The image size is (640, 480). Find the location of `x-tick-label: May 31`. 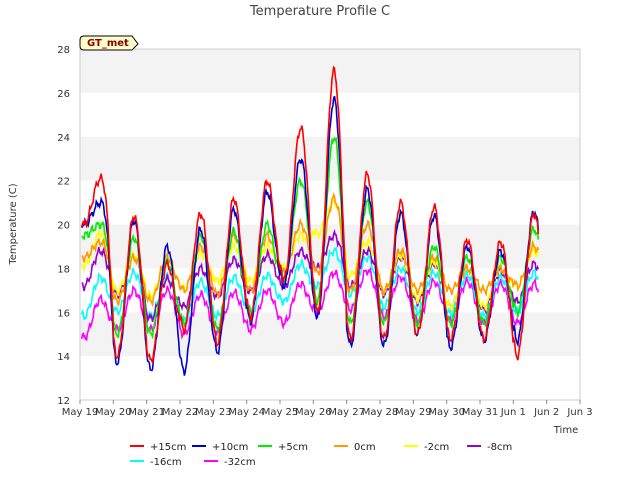

x-tick-label: May 31 is located at coordinates (480, 412).